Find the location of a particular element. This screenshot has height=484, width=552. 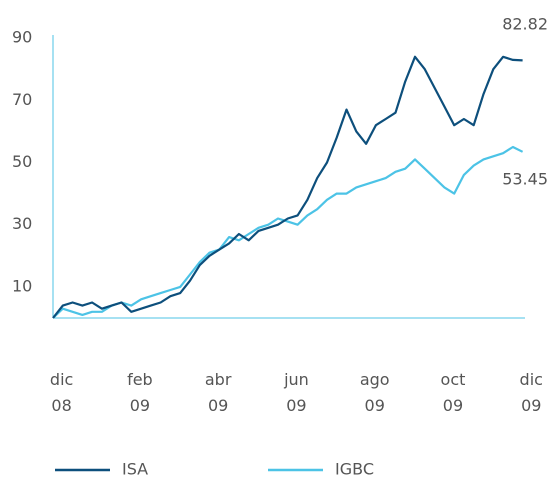

y-tick-label: 50 is located at coordinates (22, 161).